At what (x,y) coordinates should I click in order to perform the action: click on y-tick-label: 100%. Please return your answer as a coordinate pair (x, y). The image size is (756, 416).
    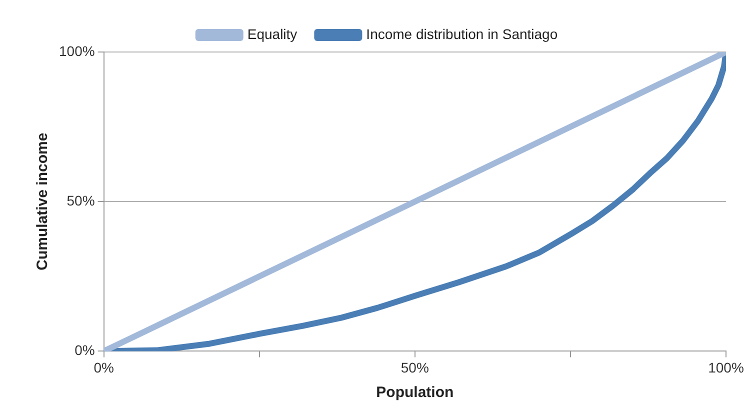
    Looking at the image, I should click on (76, 50).